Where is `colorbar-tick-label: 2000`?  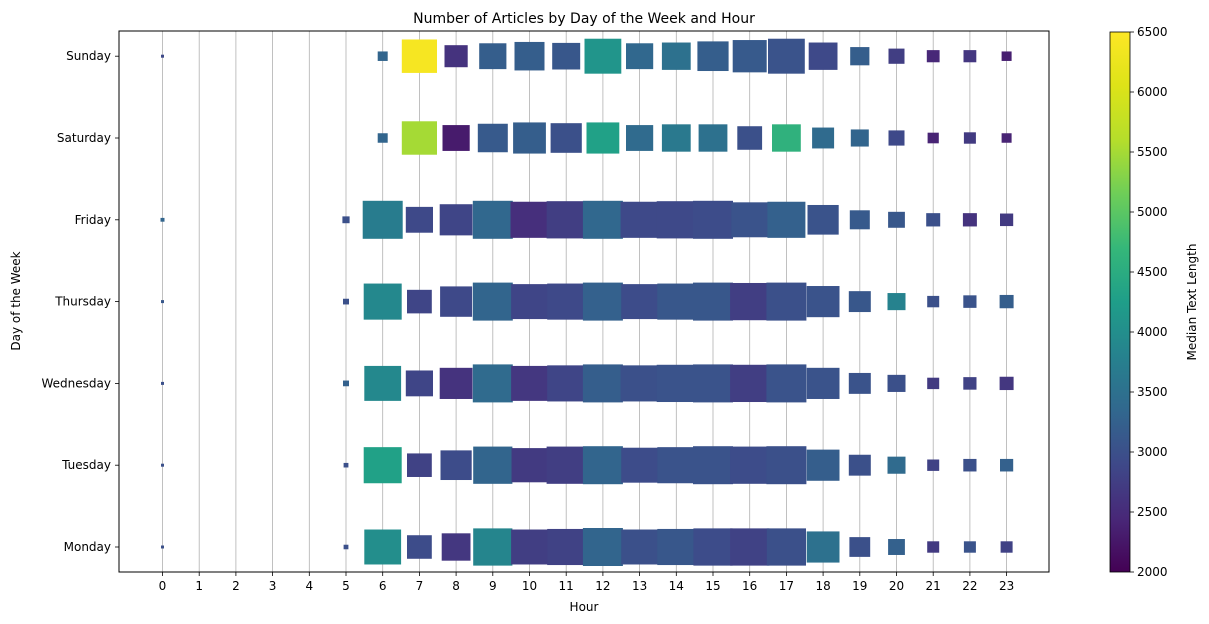
colorbar-tick-label: 2000 is located at coordinates (1152, 572).